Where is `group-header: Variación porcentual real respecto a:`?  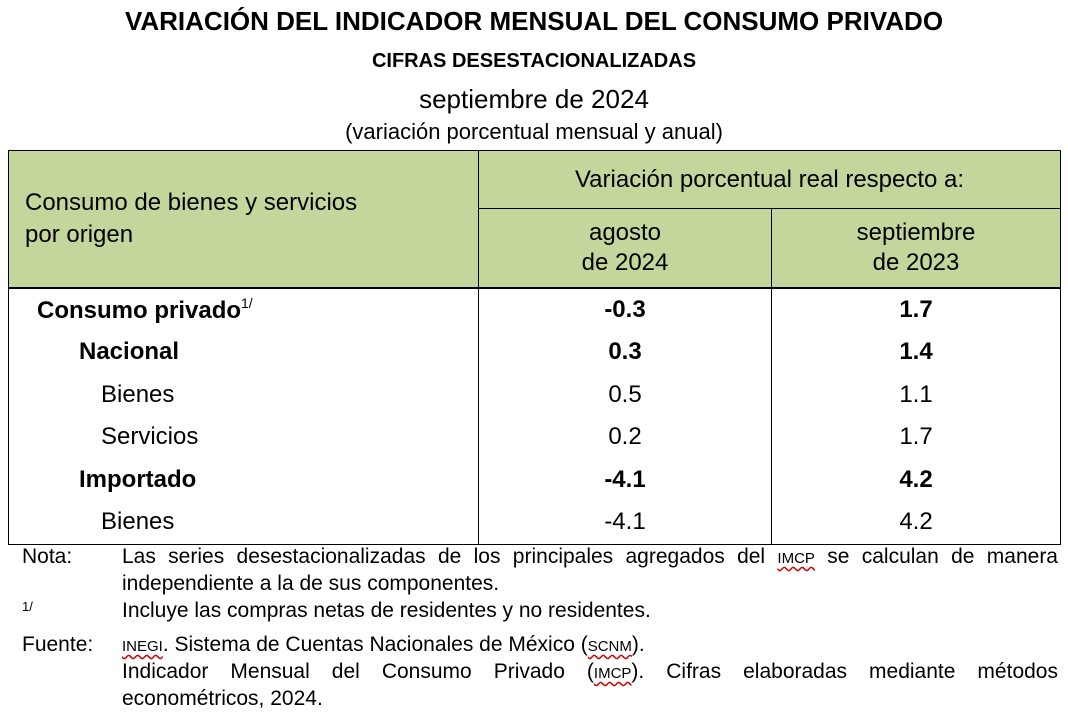
group-header: Variación porcentual real respecto a: is located at coordinates (769, 179).